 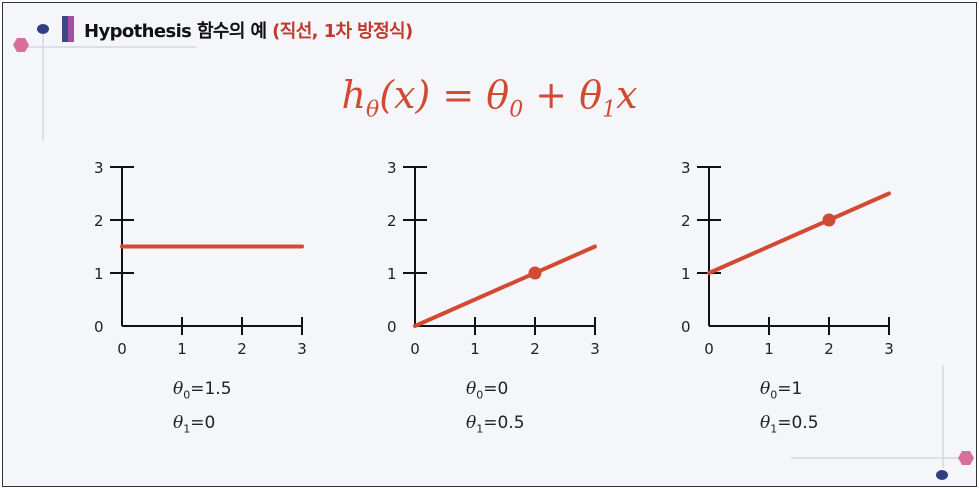 I want to click on title-bar-purple, so click(x=71, y=29).